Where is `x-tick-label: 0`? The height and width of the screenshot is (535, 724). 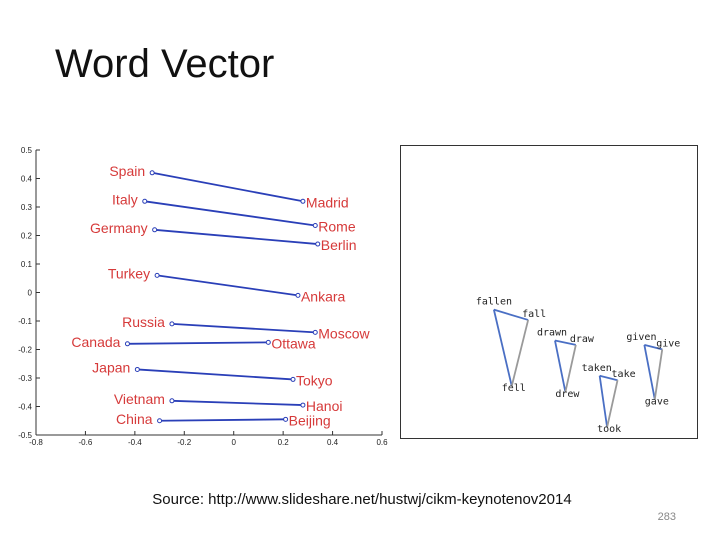
x-tick-label: 0 is located at coordinates (233, 442).